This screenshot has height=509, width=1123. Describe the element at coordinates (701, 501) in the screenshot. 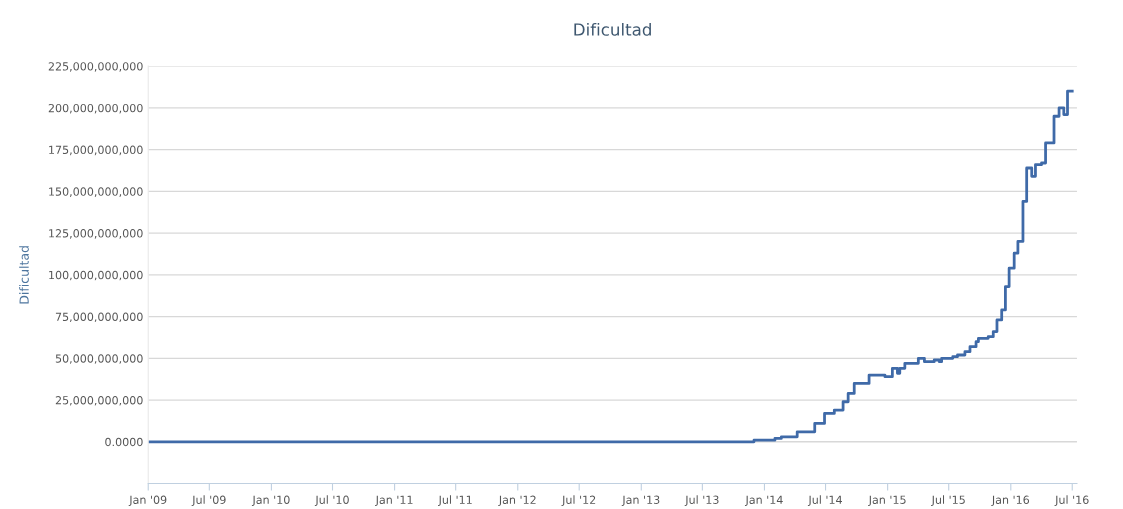

I see `x-tick-label: Jul '13` at that location.